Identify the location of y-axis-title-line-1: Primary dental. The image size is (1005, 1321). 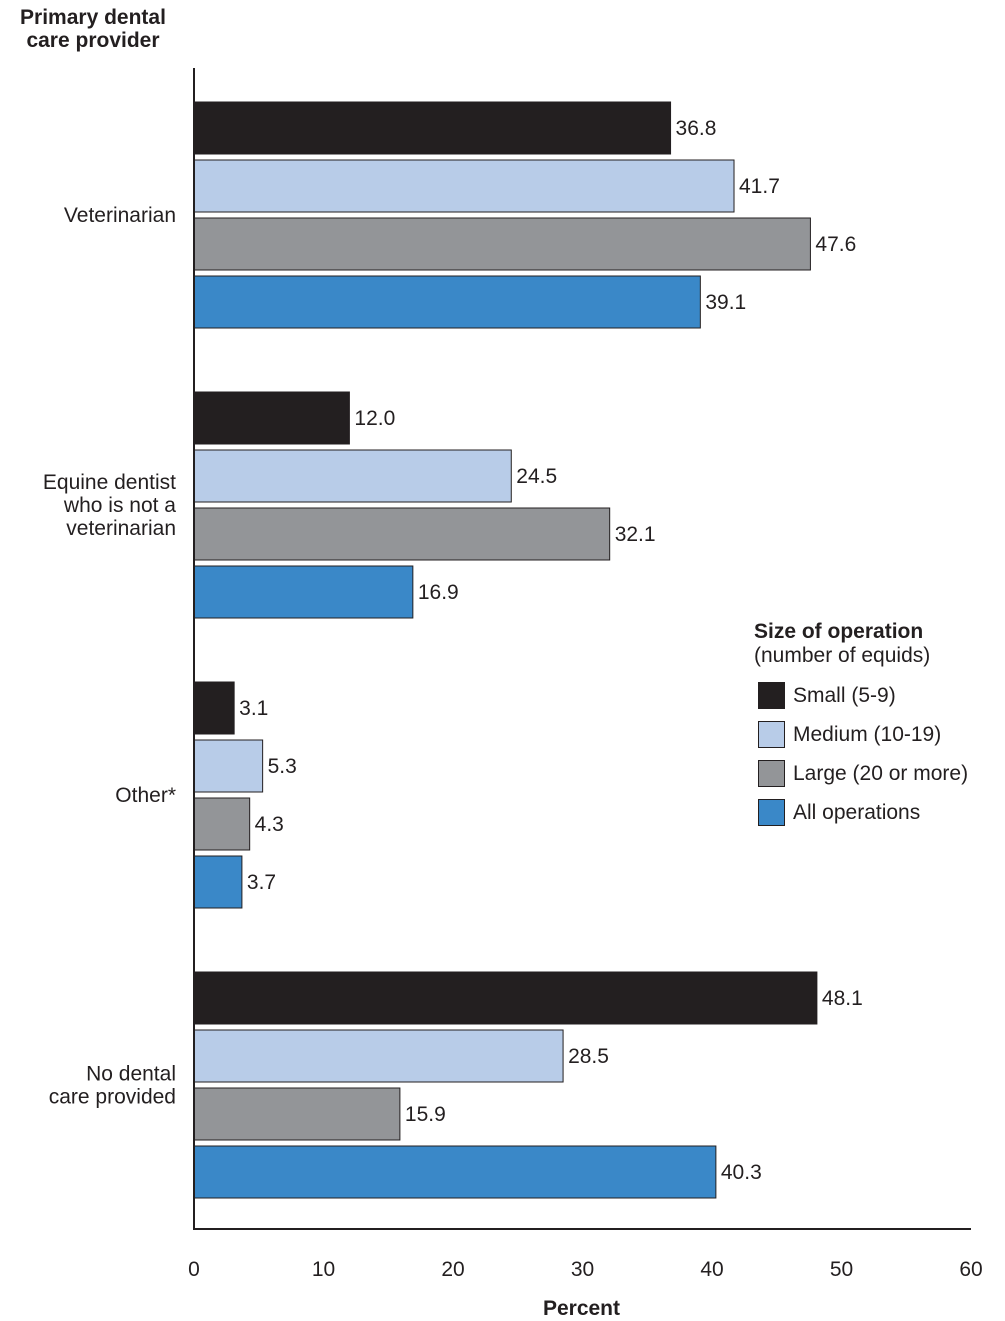
(93, 17).